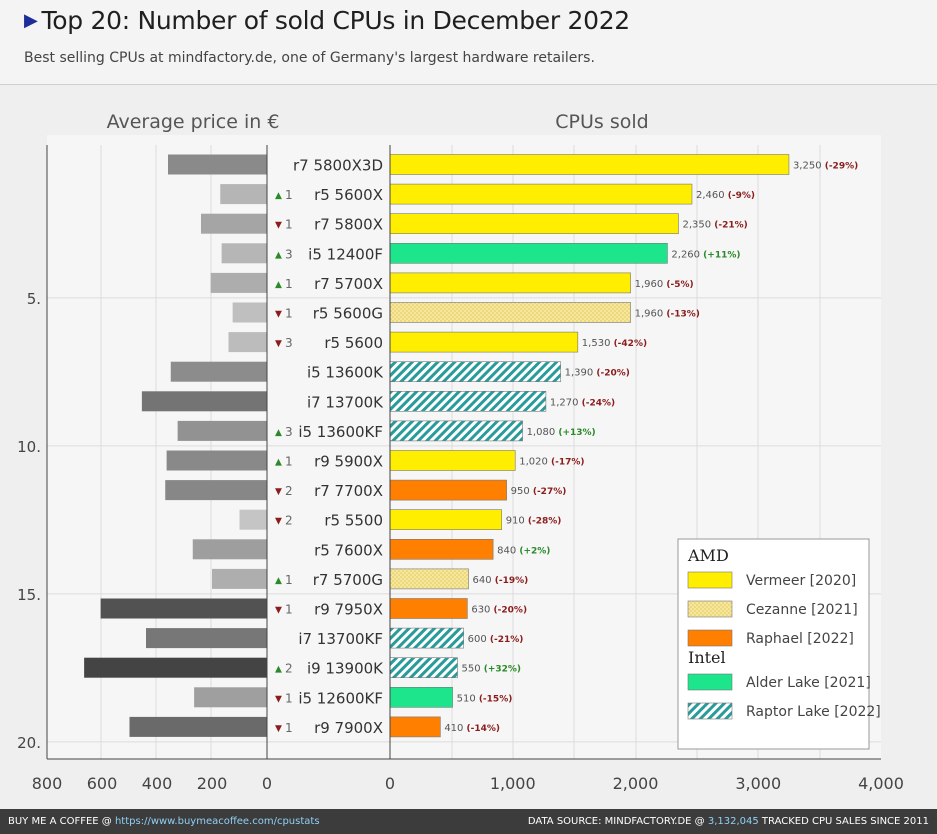 The width and height of the screenshot is (937, 834). I want to click on sold-value-label: 2,350 (-21%), so click(714, 225).